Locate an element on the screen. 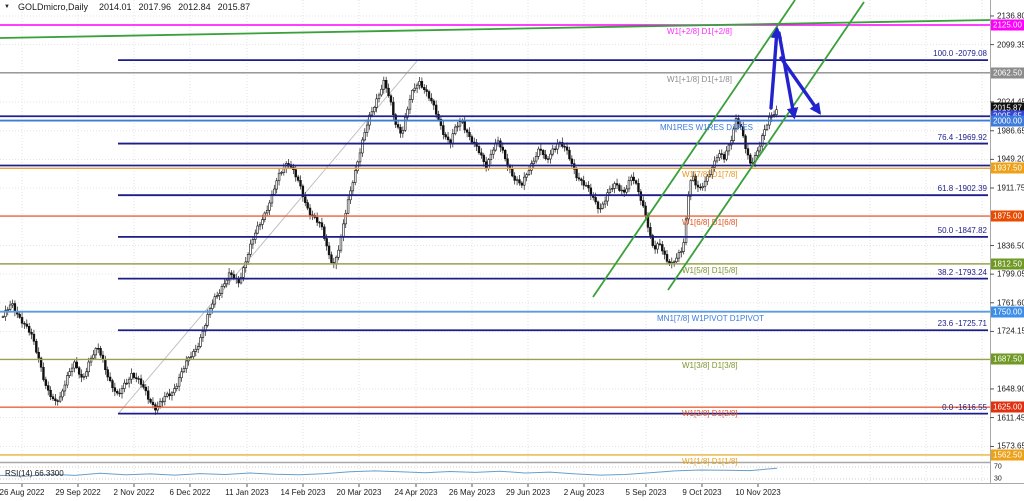  rsi-line is located at coordinates (389, 472).